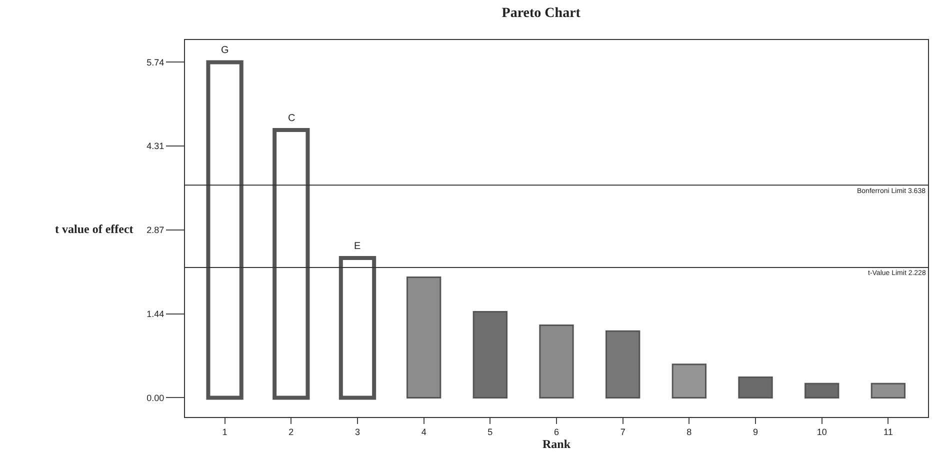 This screenshot has width=933, height=472. I want to click on y-tick-label: 5.74, so click(155, 62).